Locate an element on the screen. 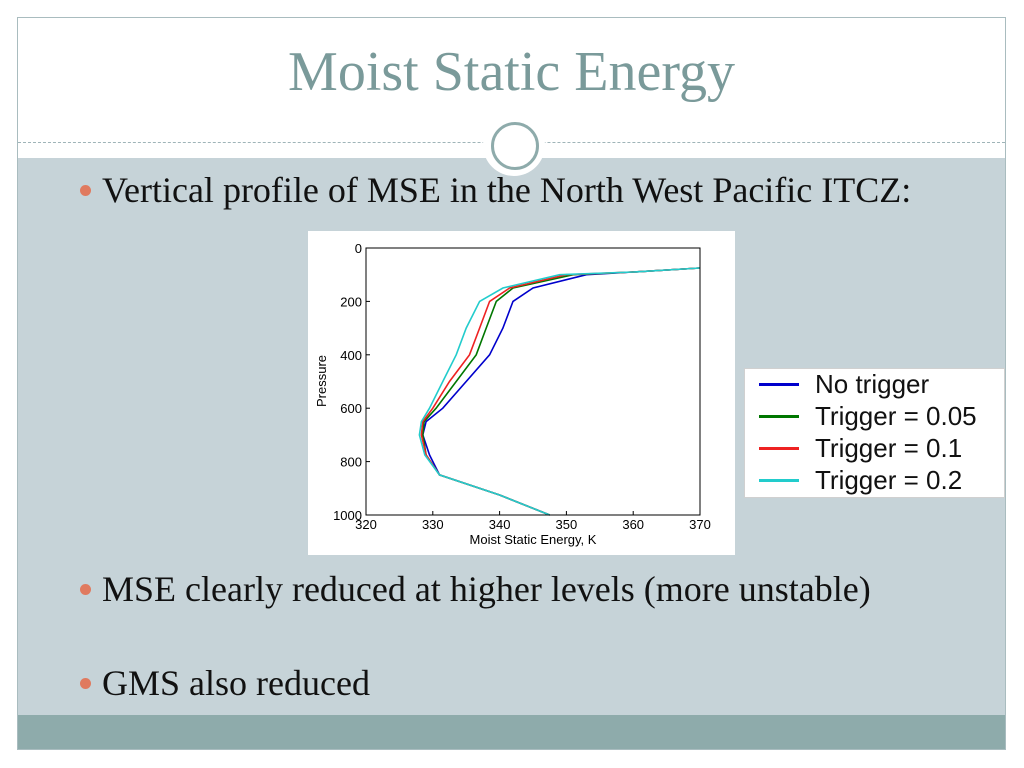 Image resolution: width=1024 pixels, height=768 pixels. legend-item: Trigger = 0.05 is located at coordinates (874, 416).